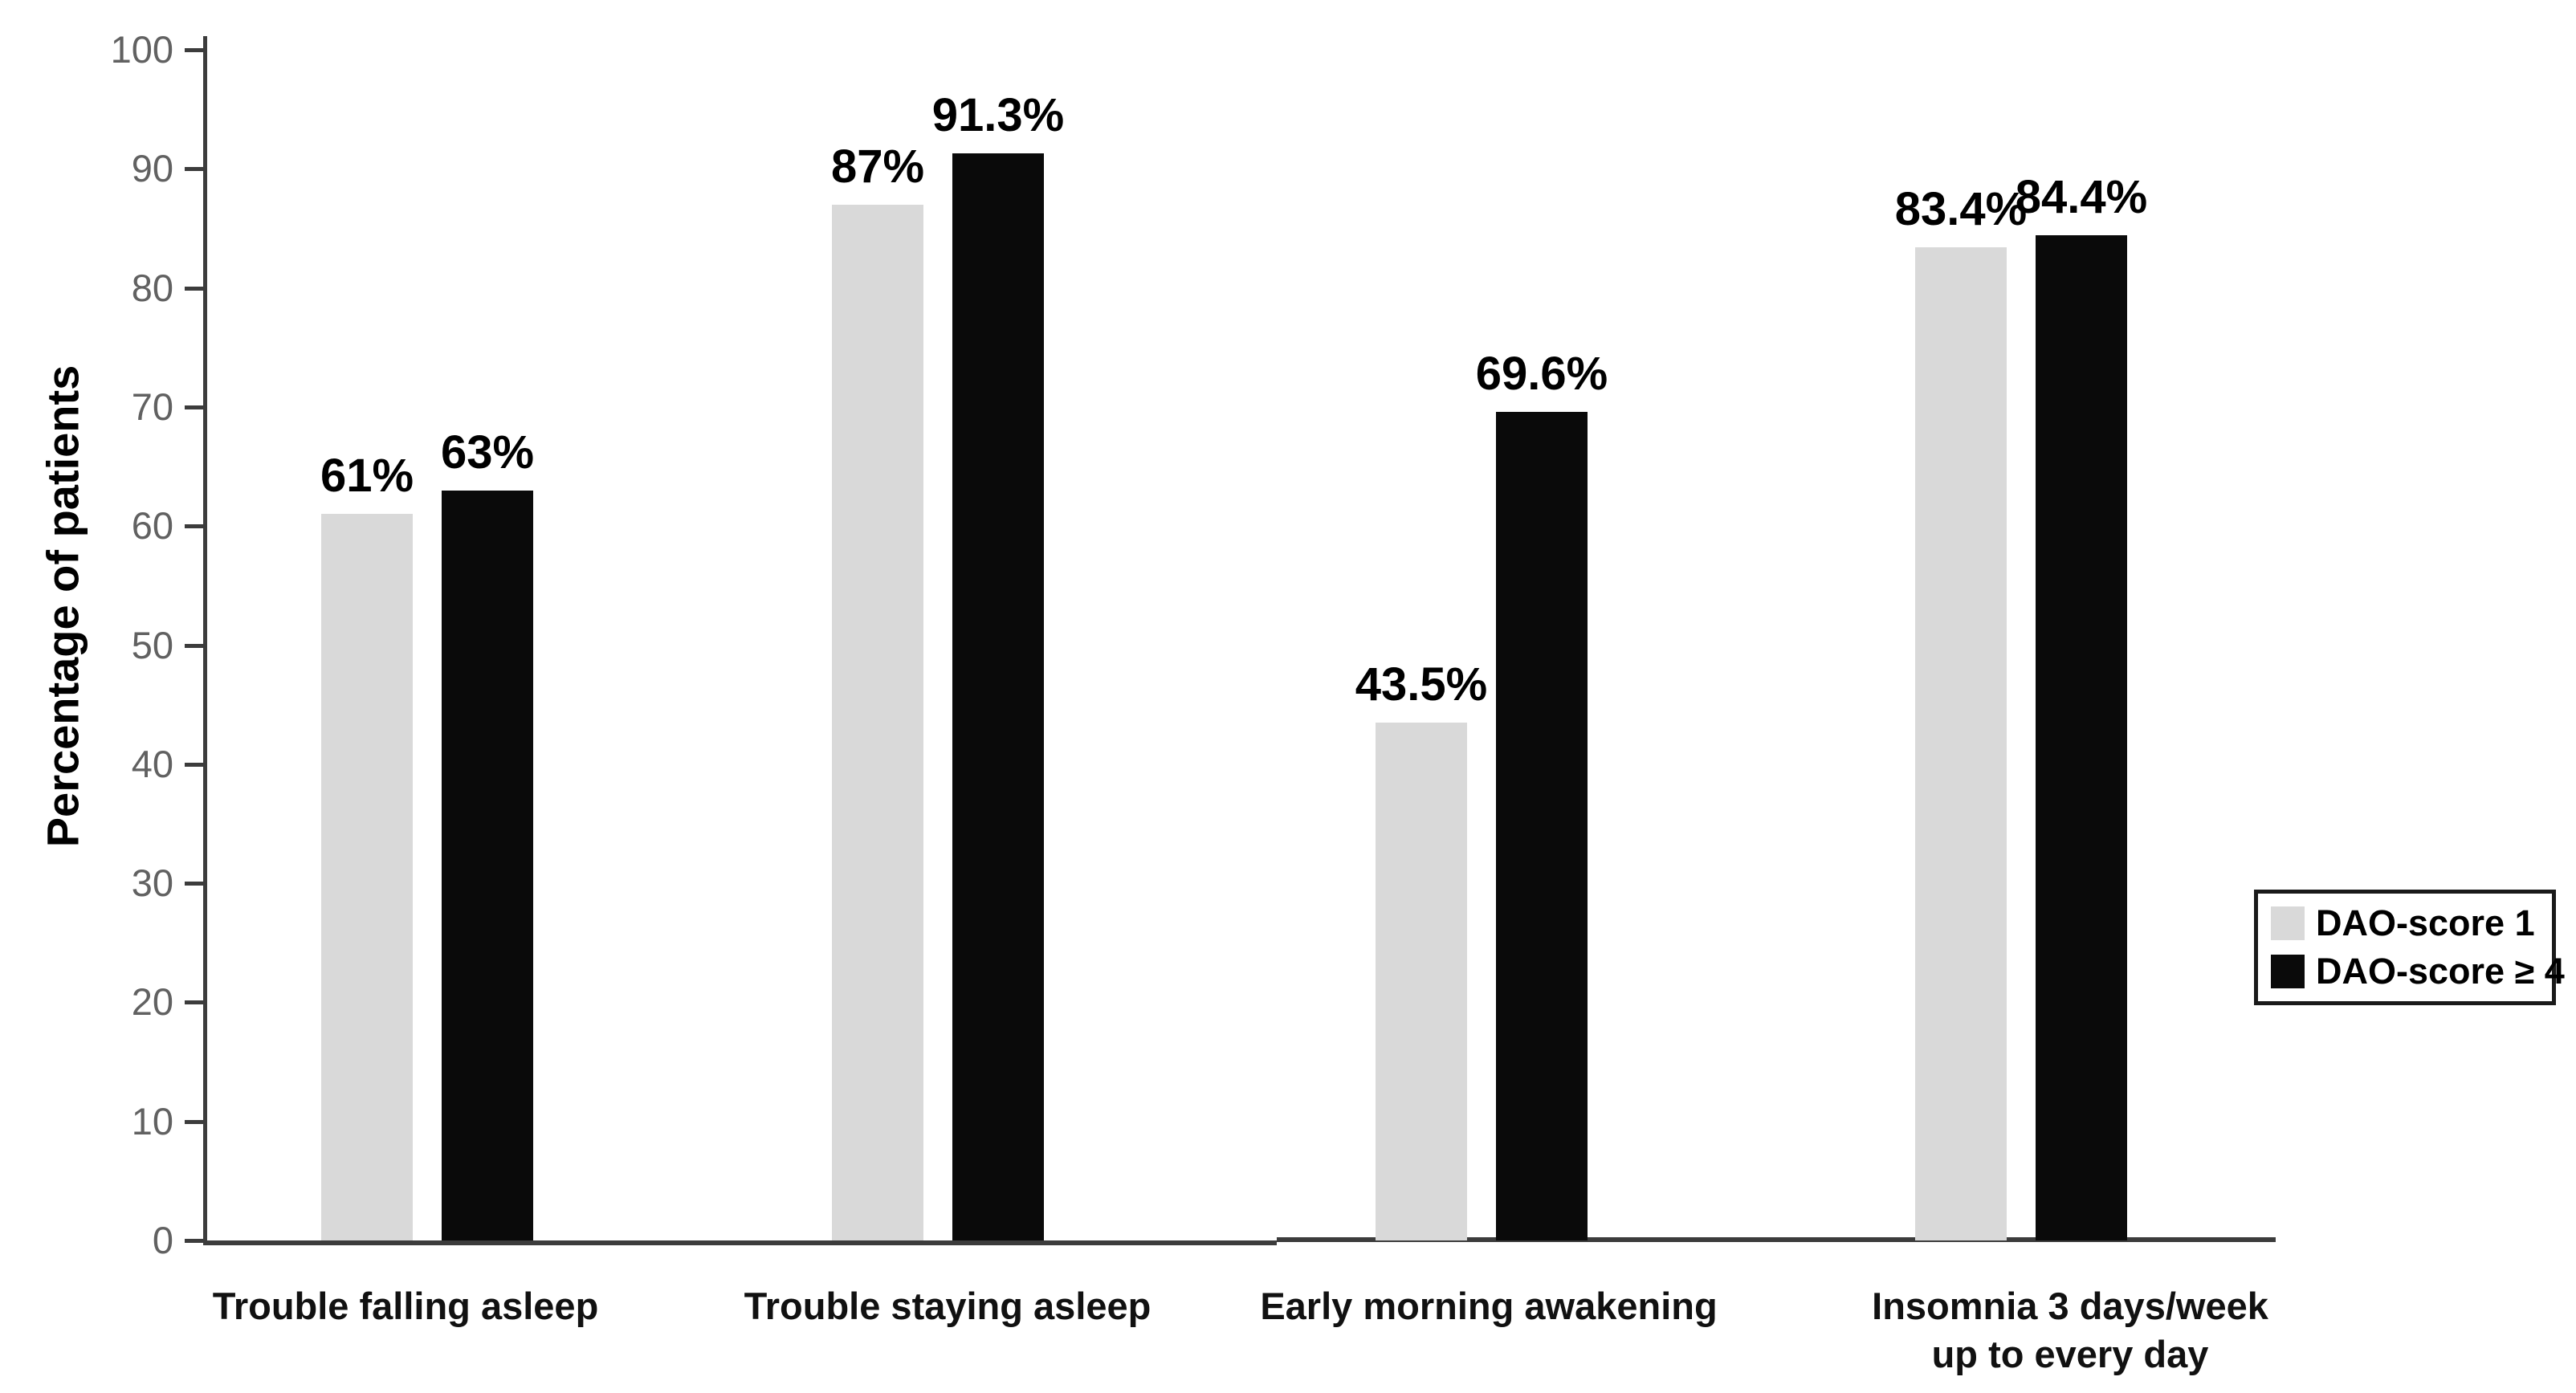 Image resolution: width=2576 pixels, height=1393 pixels. I want to click on legend-item: DAO-score 1, so click(2411, 922).